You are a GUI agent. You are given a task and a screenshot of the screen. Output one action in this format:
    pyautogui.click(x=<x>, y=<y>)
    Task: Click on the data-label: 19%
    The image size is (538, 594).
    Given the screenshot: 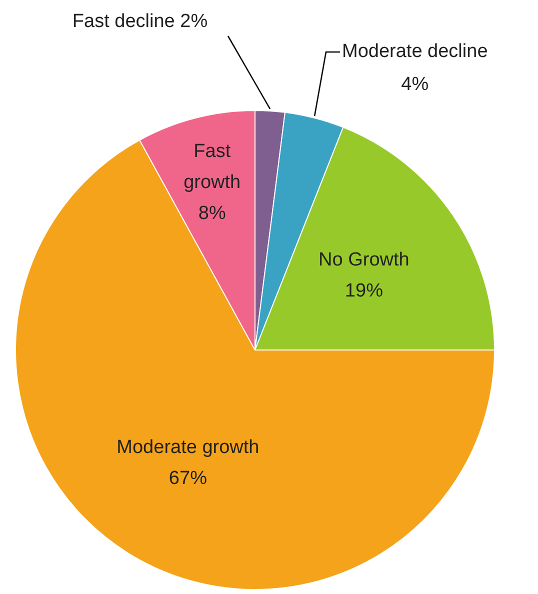 What is the action you would take?
    pyautogui.click(x=364, y=291)
    